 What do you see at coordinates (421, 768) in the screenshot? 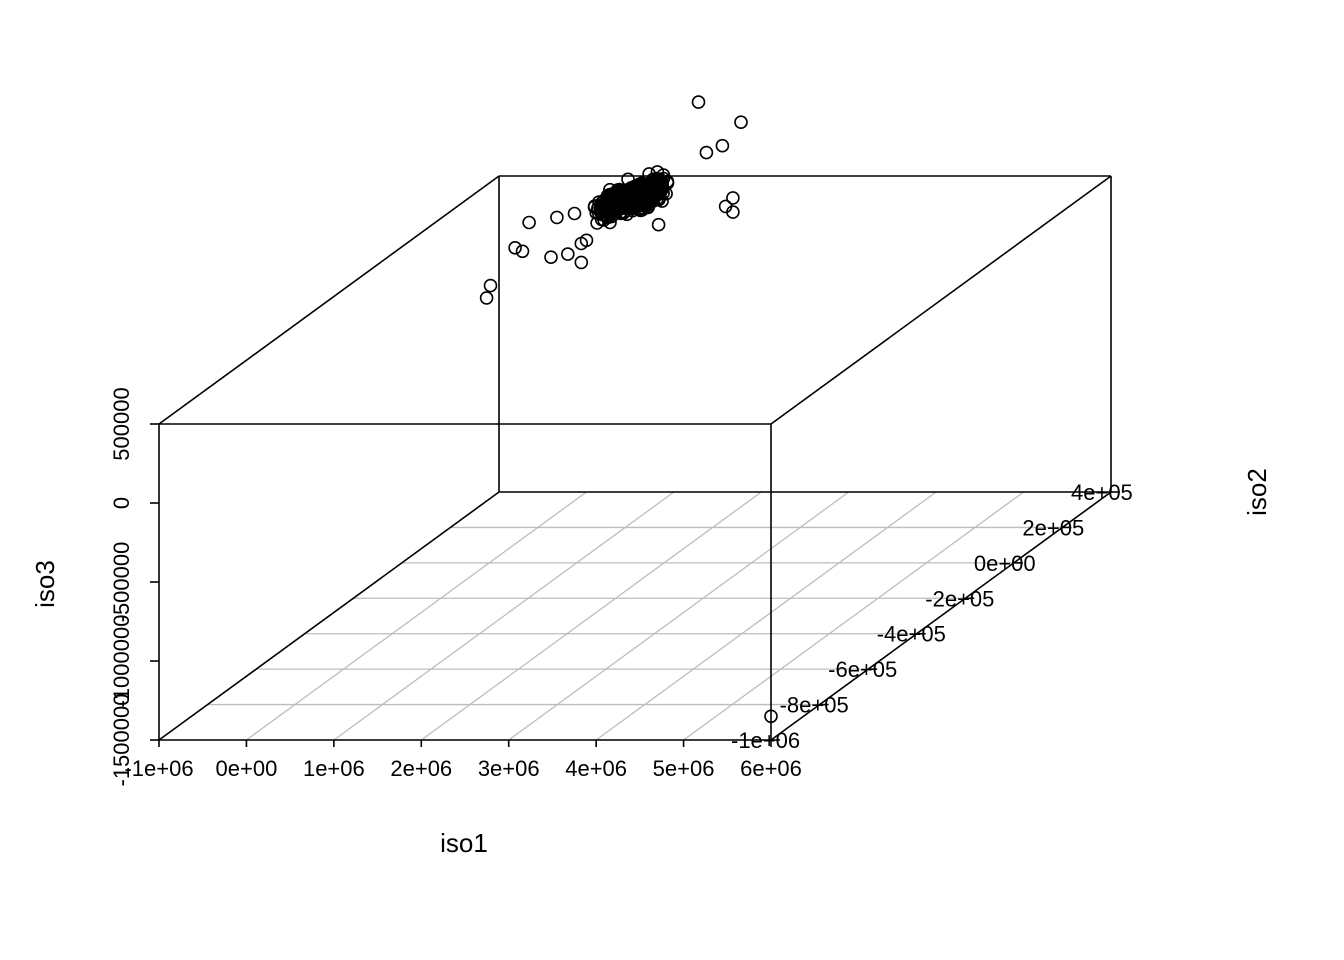
I see `x-tick-label: 2e+06` at bounding box center [421, 768].